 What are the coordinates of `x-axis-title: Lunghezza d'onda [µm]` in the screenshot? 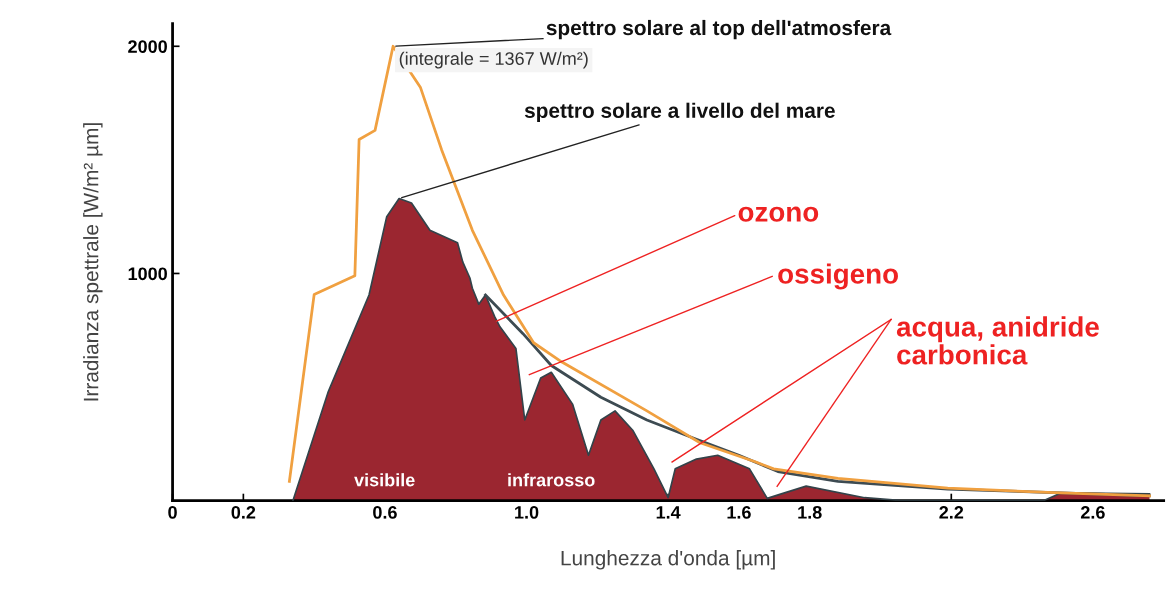 It's located at (668, 560).